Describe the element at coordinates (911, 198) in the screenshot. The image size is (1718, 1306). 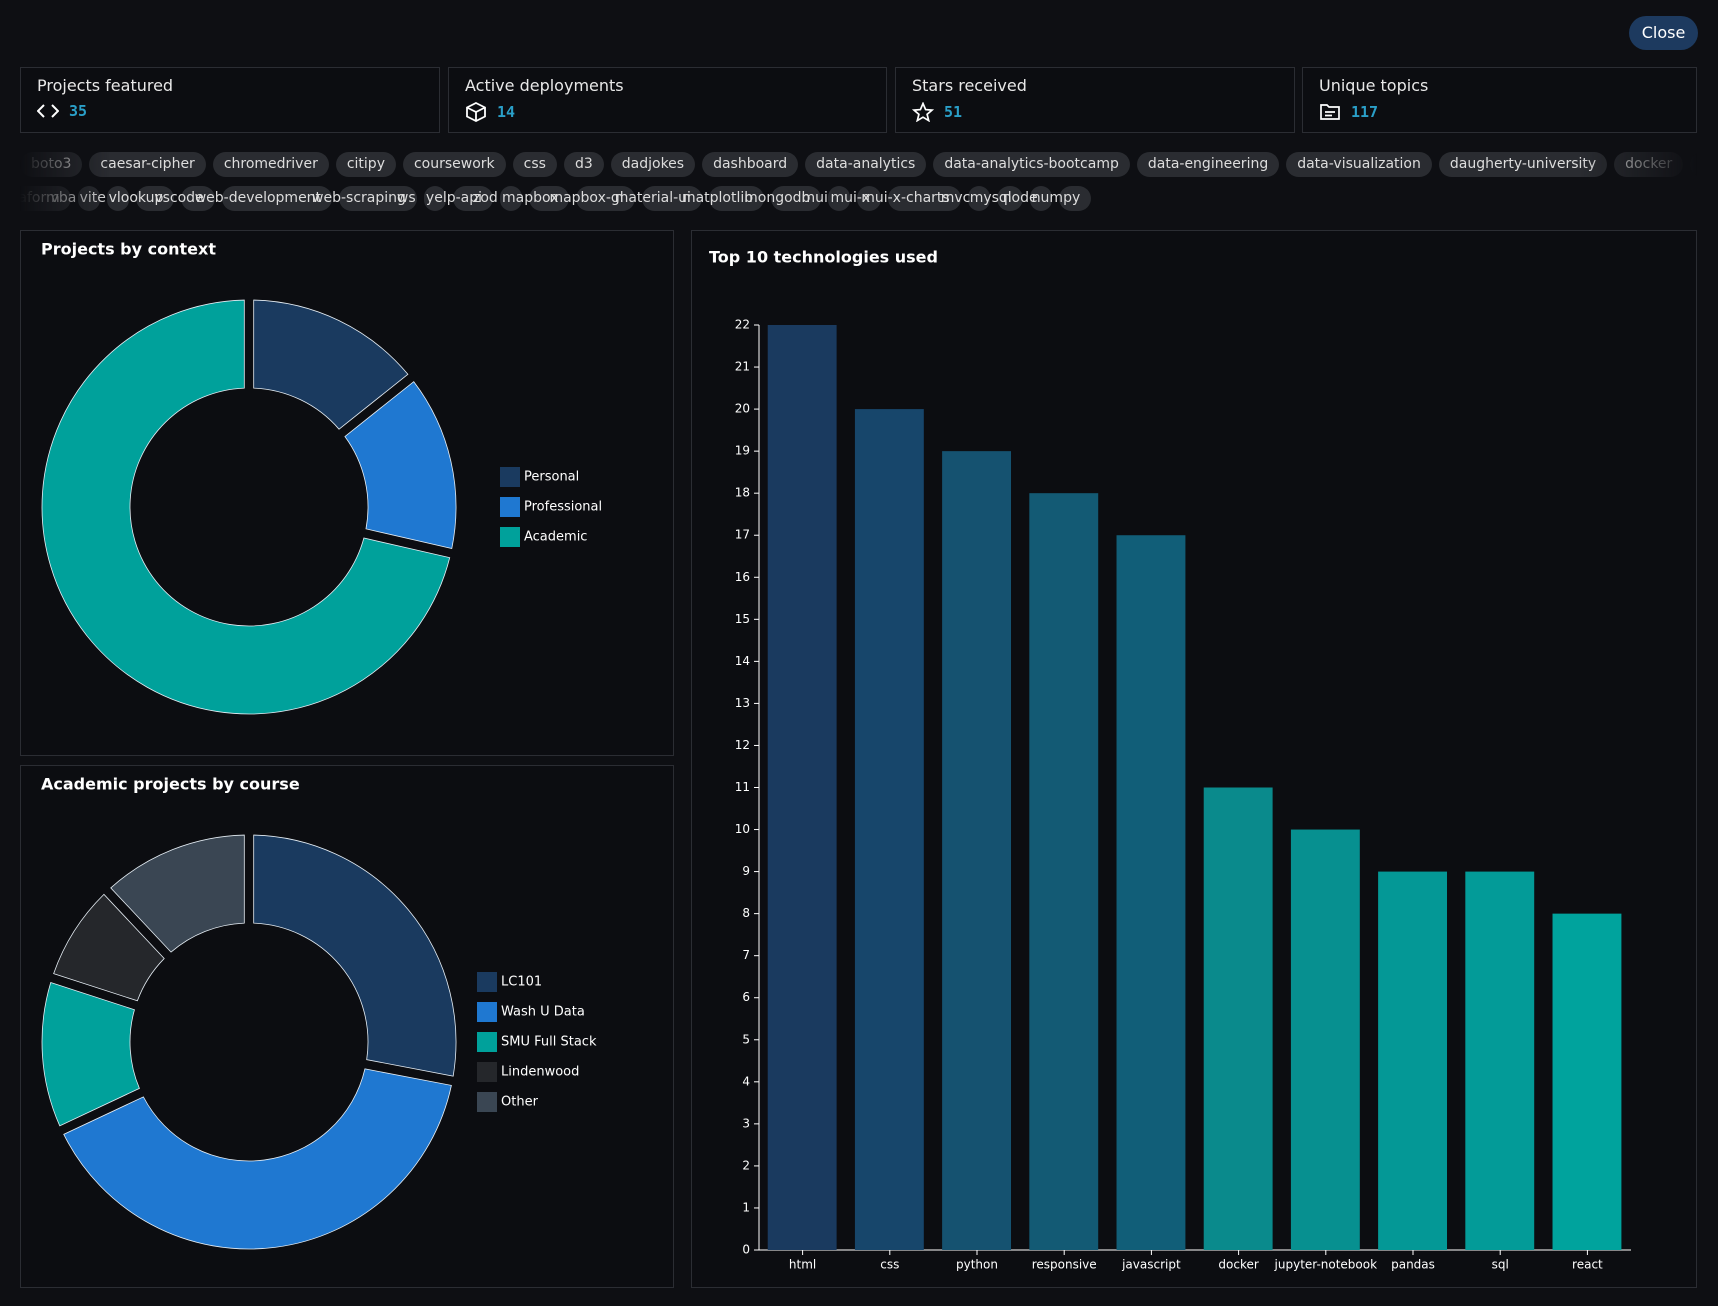
I see `topic-tag: mui-x-charts` at that location.